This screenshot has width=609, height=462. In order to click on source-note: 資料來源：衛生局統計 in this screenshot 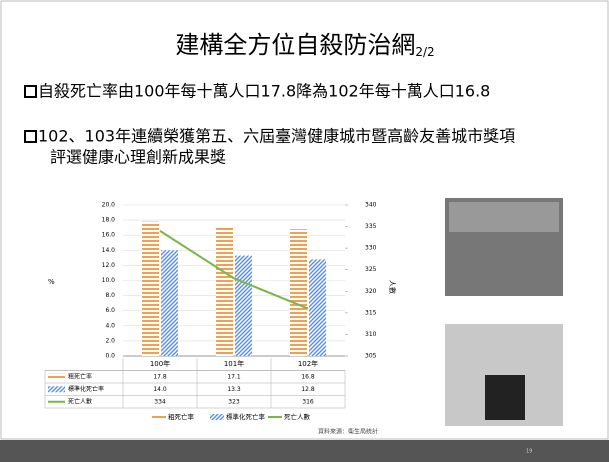, I will do `click(348, 432)`.